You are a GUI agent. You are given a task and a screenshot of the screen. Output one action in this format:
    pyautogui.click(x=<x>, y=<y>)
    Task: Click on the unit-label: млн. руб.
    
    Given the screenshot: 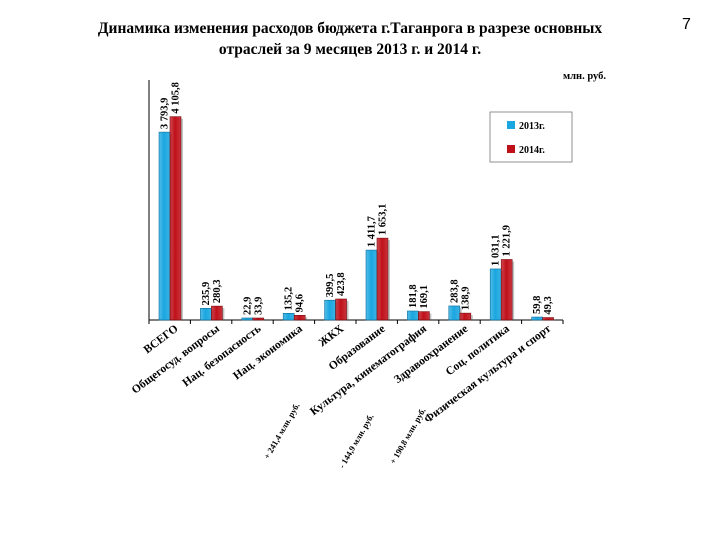 What is the action you would take?
    pyautogui.click(x=585, y=76)
    